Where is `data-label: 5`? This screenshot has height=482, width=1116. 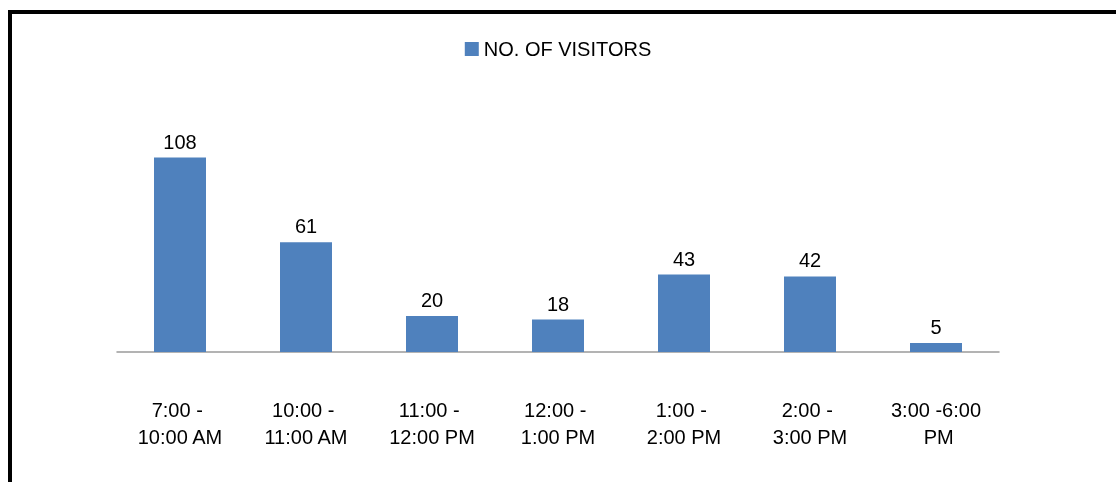
data-label: 5 is located at coordinates (936, 327).